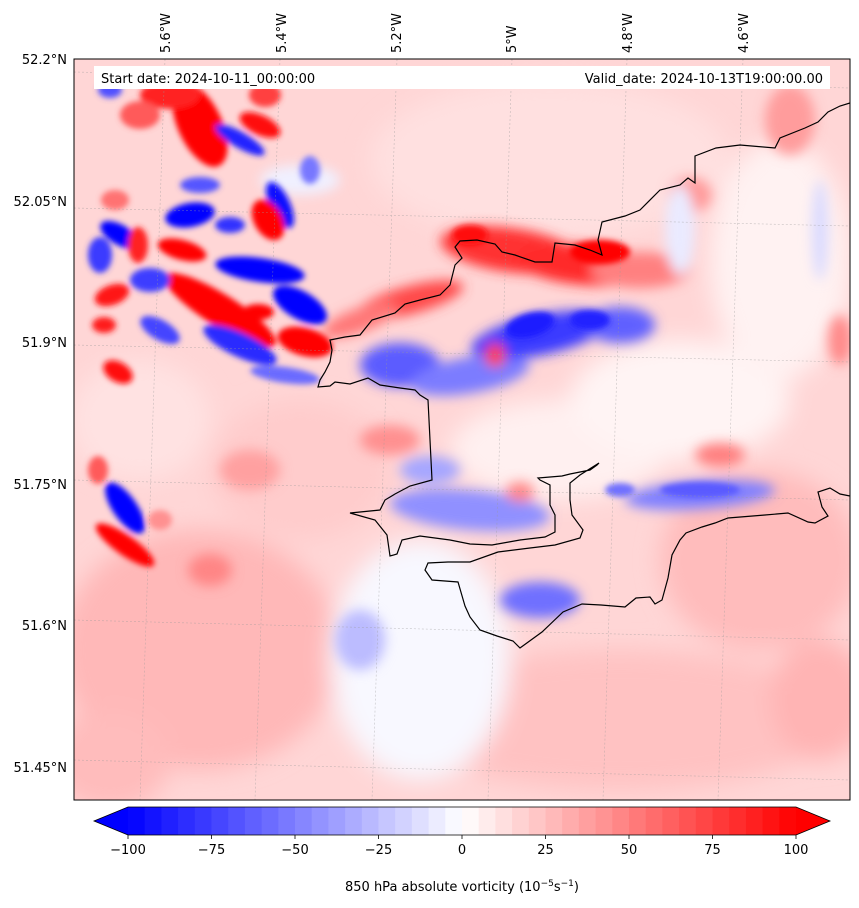 The height and width of the screenshot is (908, 859). What do you see at coordinates (378, 850) in the screenshot?
I see `colorbar-tick-label: −25` at bounding box center [378, 850].